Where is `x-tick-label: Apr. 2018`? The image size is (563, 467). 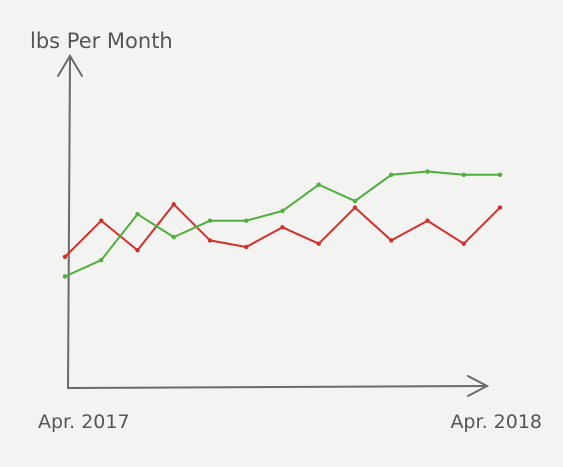 x-tick-label: Apr. 2018 is located at coordinates (496, 422).